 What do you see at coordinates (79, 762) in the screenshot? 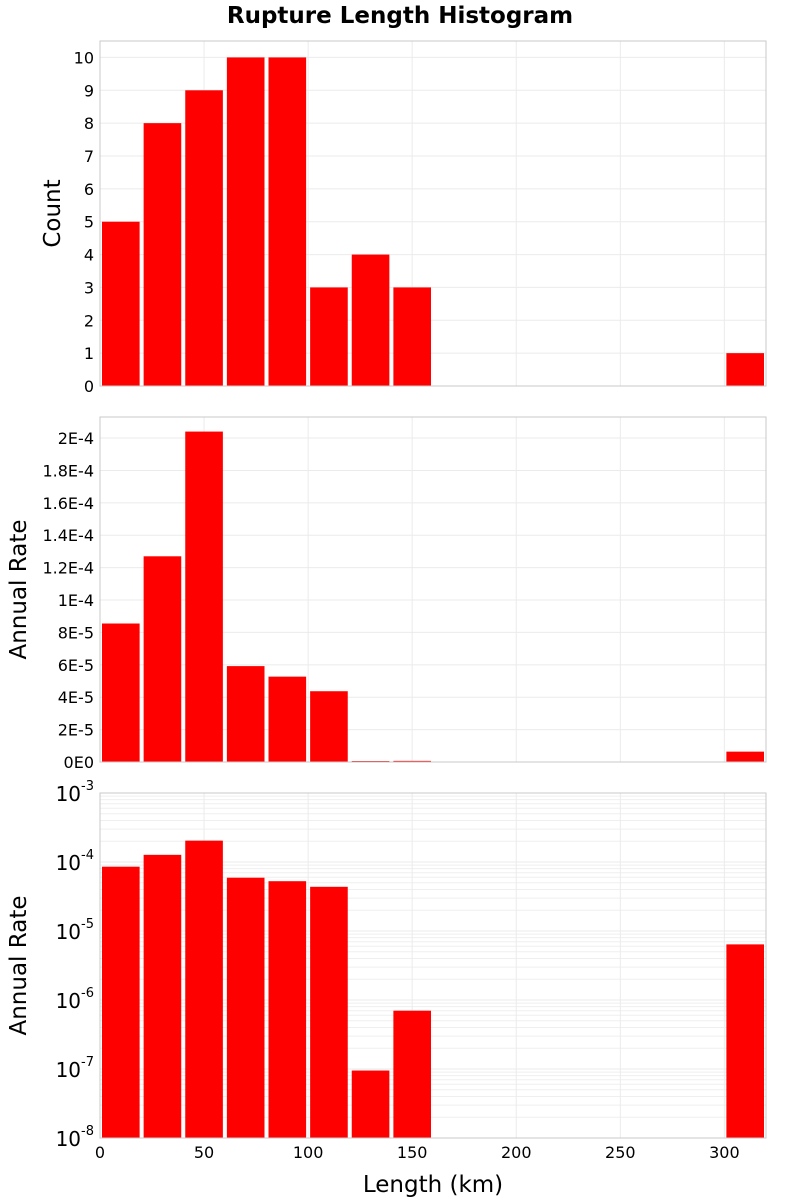
I see `y-tick-label: 0E0` at bounding box center [79, 762].